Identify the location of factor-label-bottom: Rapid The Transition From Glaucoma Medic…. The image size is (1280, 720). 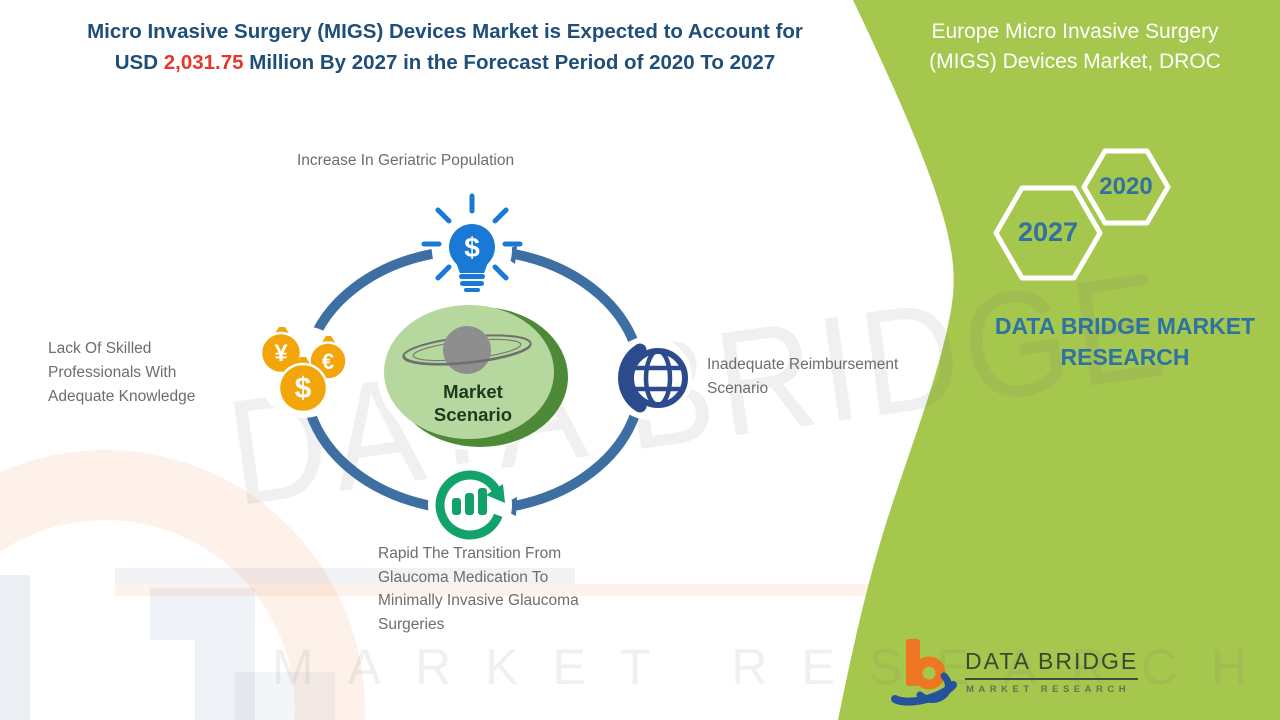
(478, 589).